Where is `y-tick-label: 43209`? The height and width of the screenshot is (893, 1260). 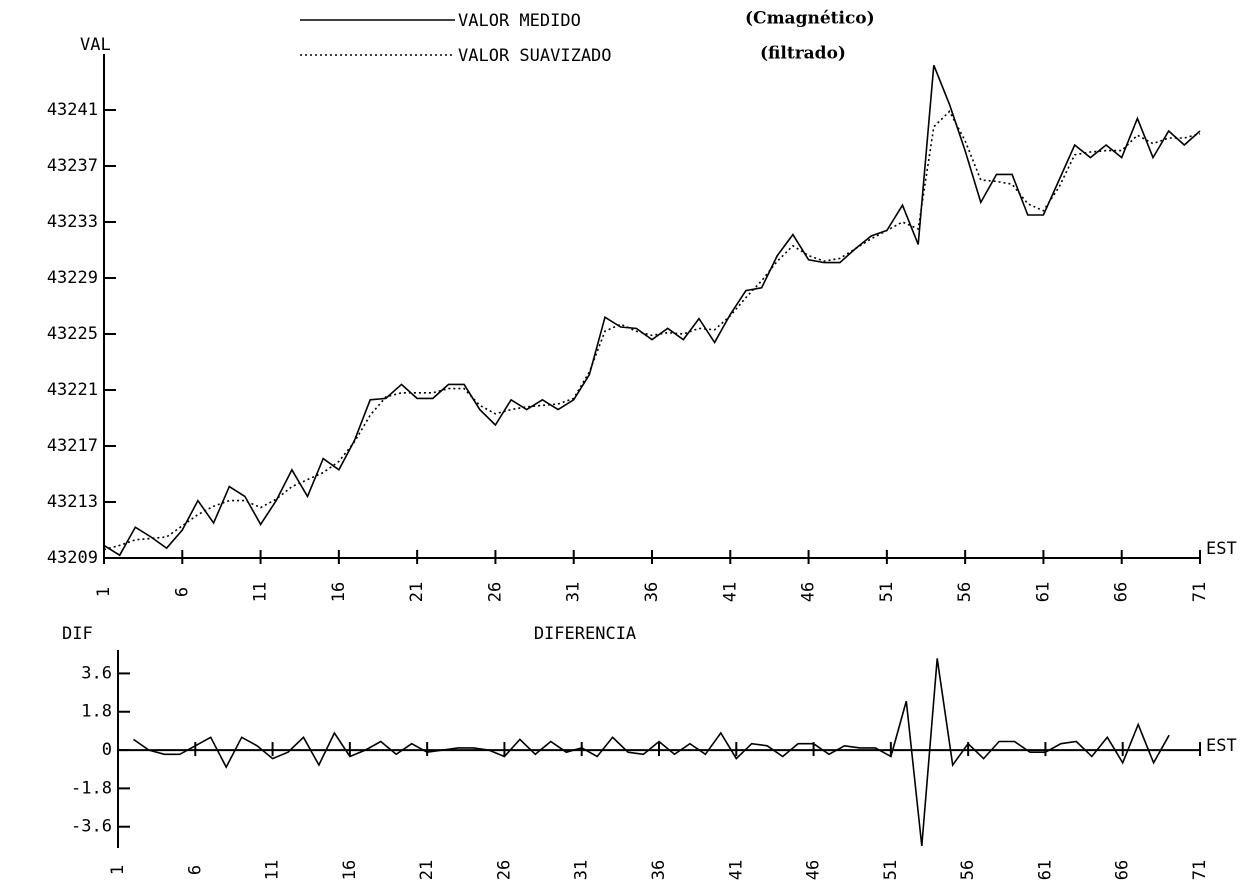
y-tick-label: 43209 is located at coordinates (72, 558).